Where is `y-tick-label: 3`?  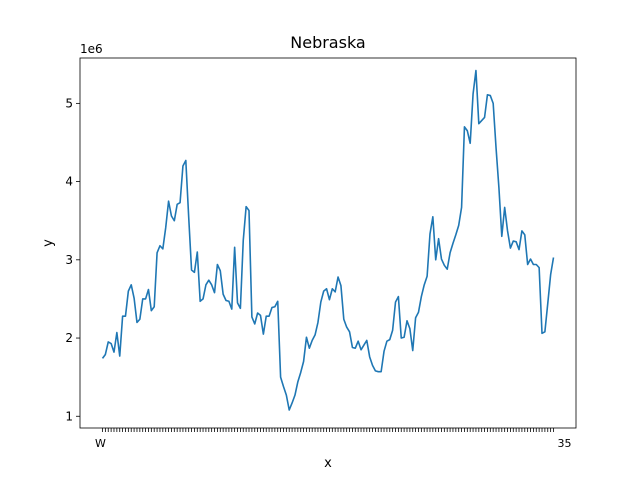
y-tick-label: 3 is located at coordinates (69, 260).